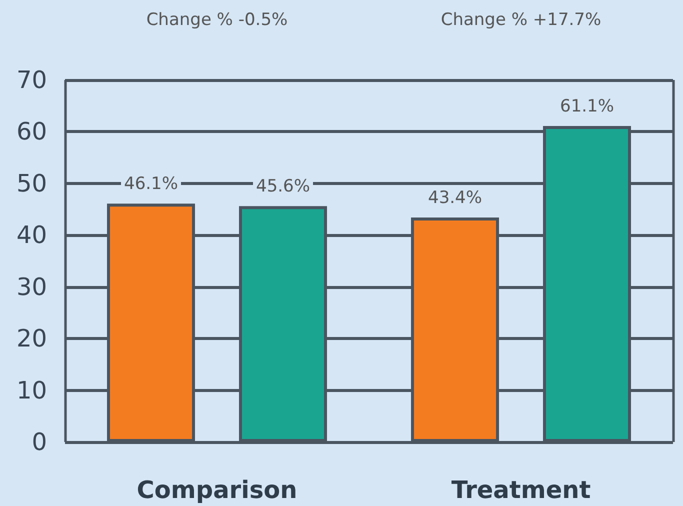  Describe the element at coordinates (31, 338) in the screenshot. I see `y-tick-label: 20` at that location.